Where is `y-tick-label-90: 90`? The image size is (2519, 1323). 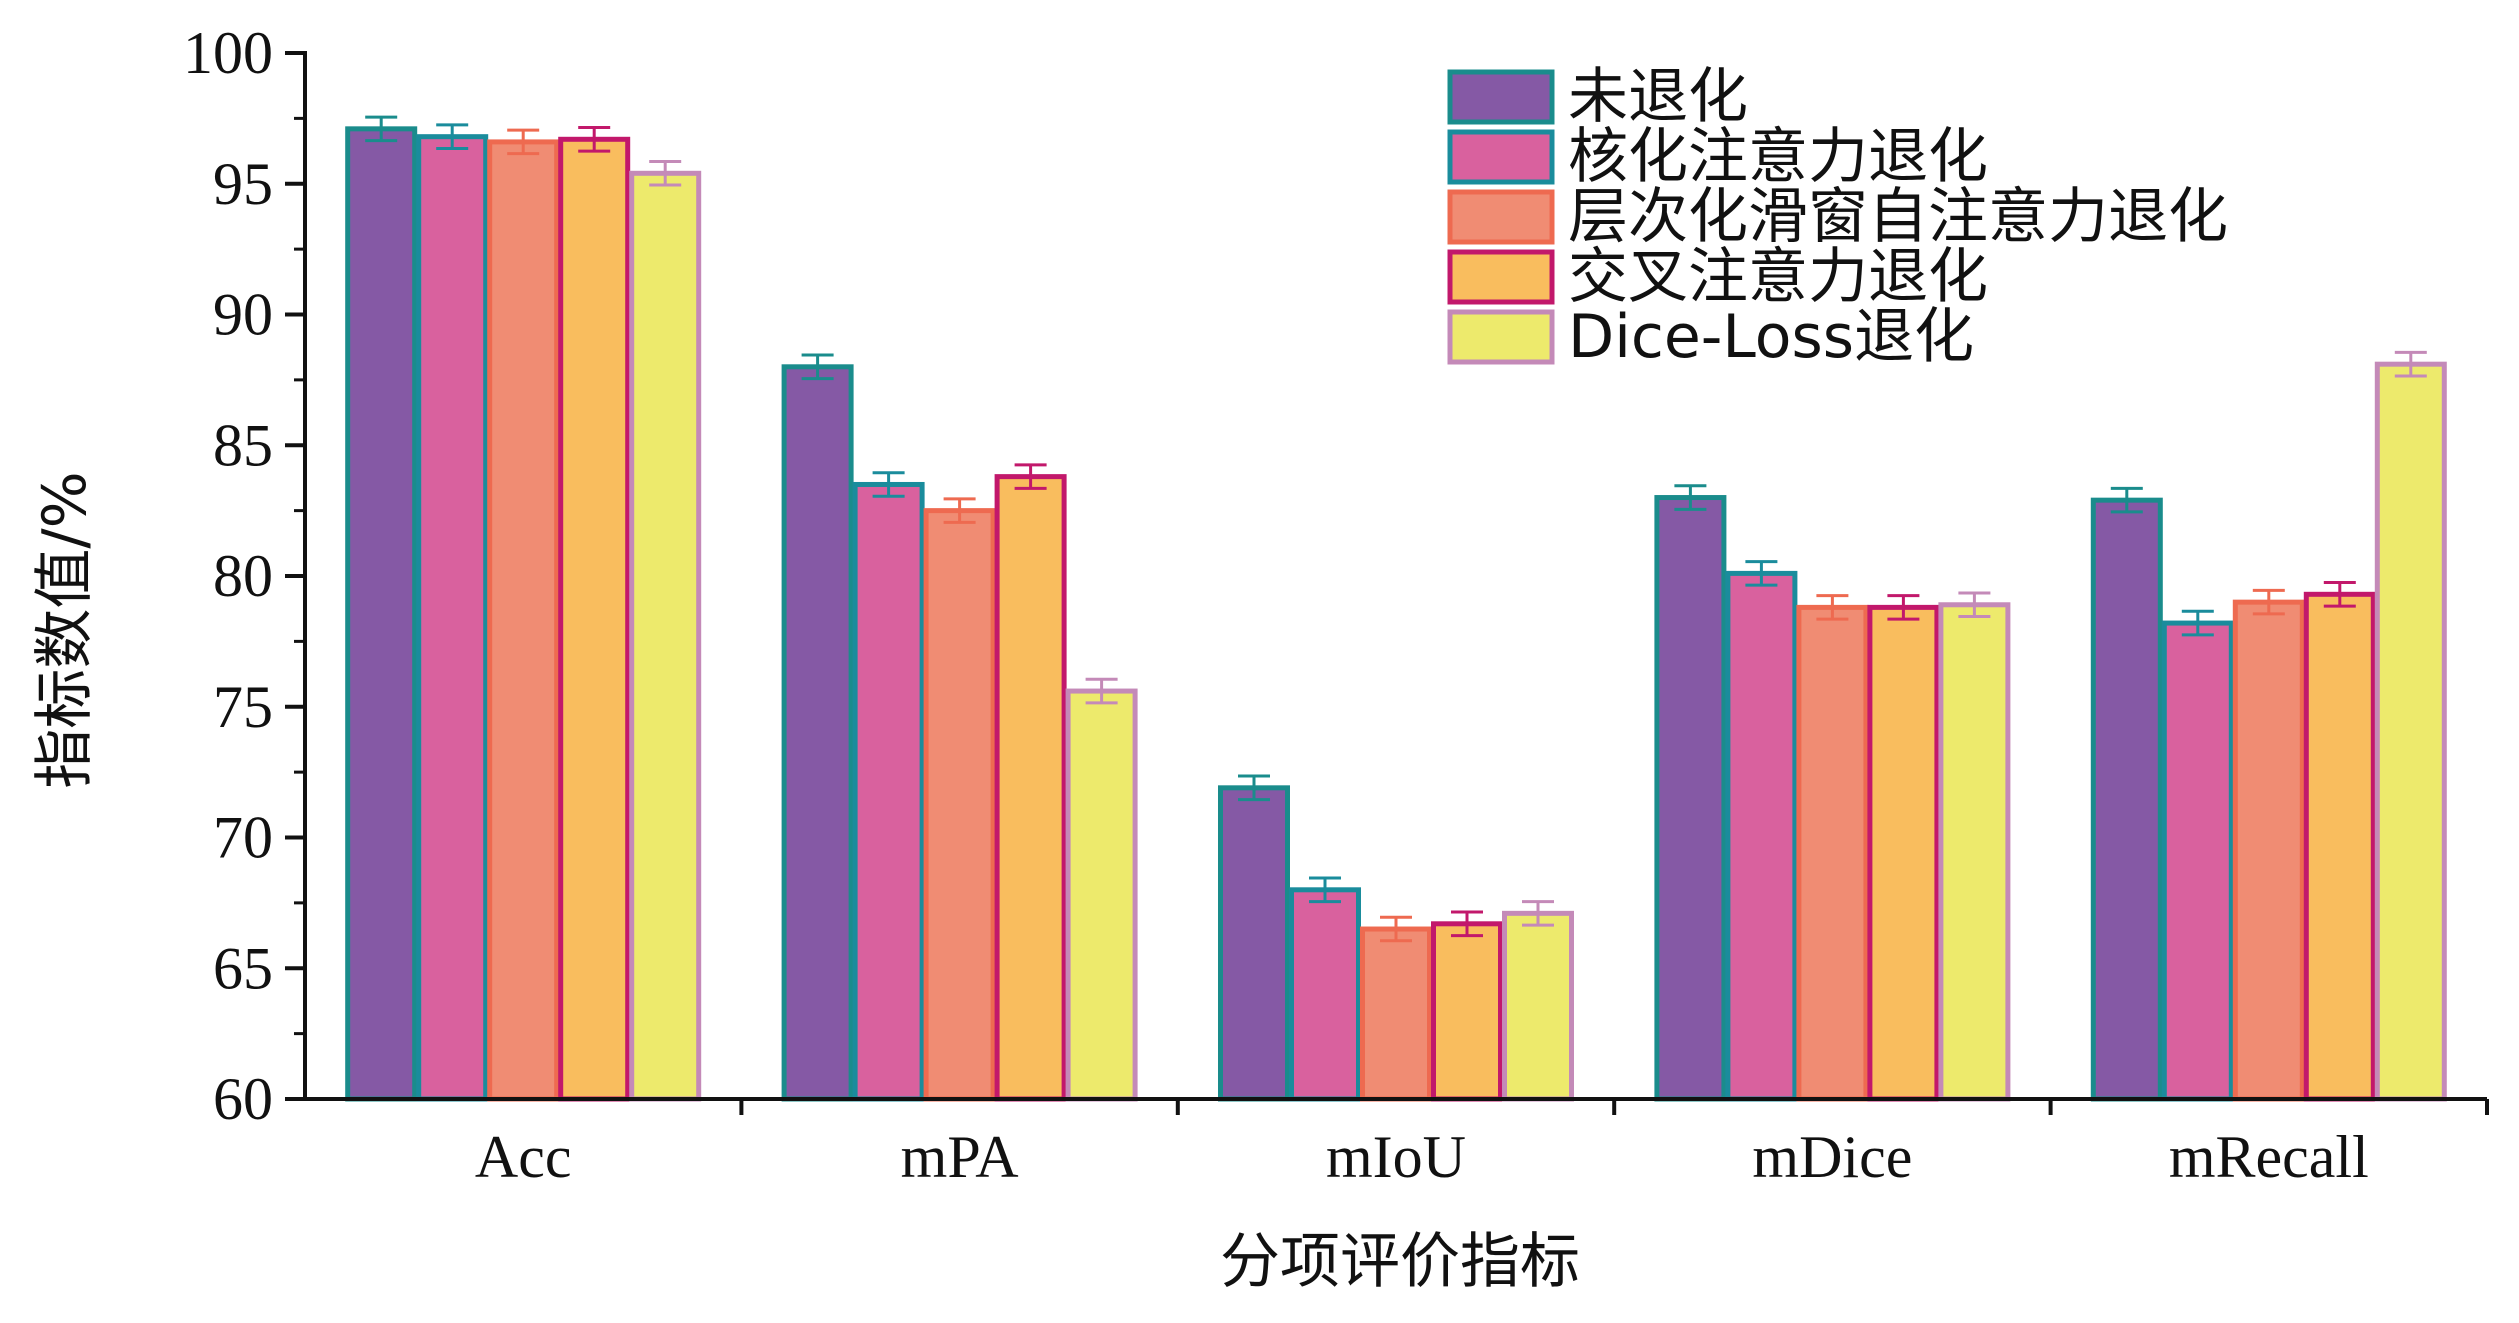
y-tick-label-90: 90 is located at coordinates (243, 315).